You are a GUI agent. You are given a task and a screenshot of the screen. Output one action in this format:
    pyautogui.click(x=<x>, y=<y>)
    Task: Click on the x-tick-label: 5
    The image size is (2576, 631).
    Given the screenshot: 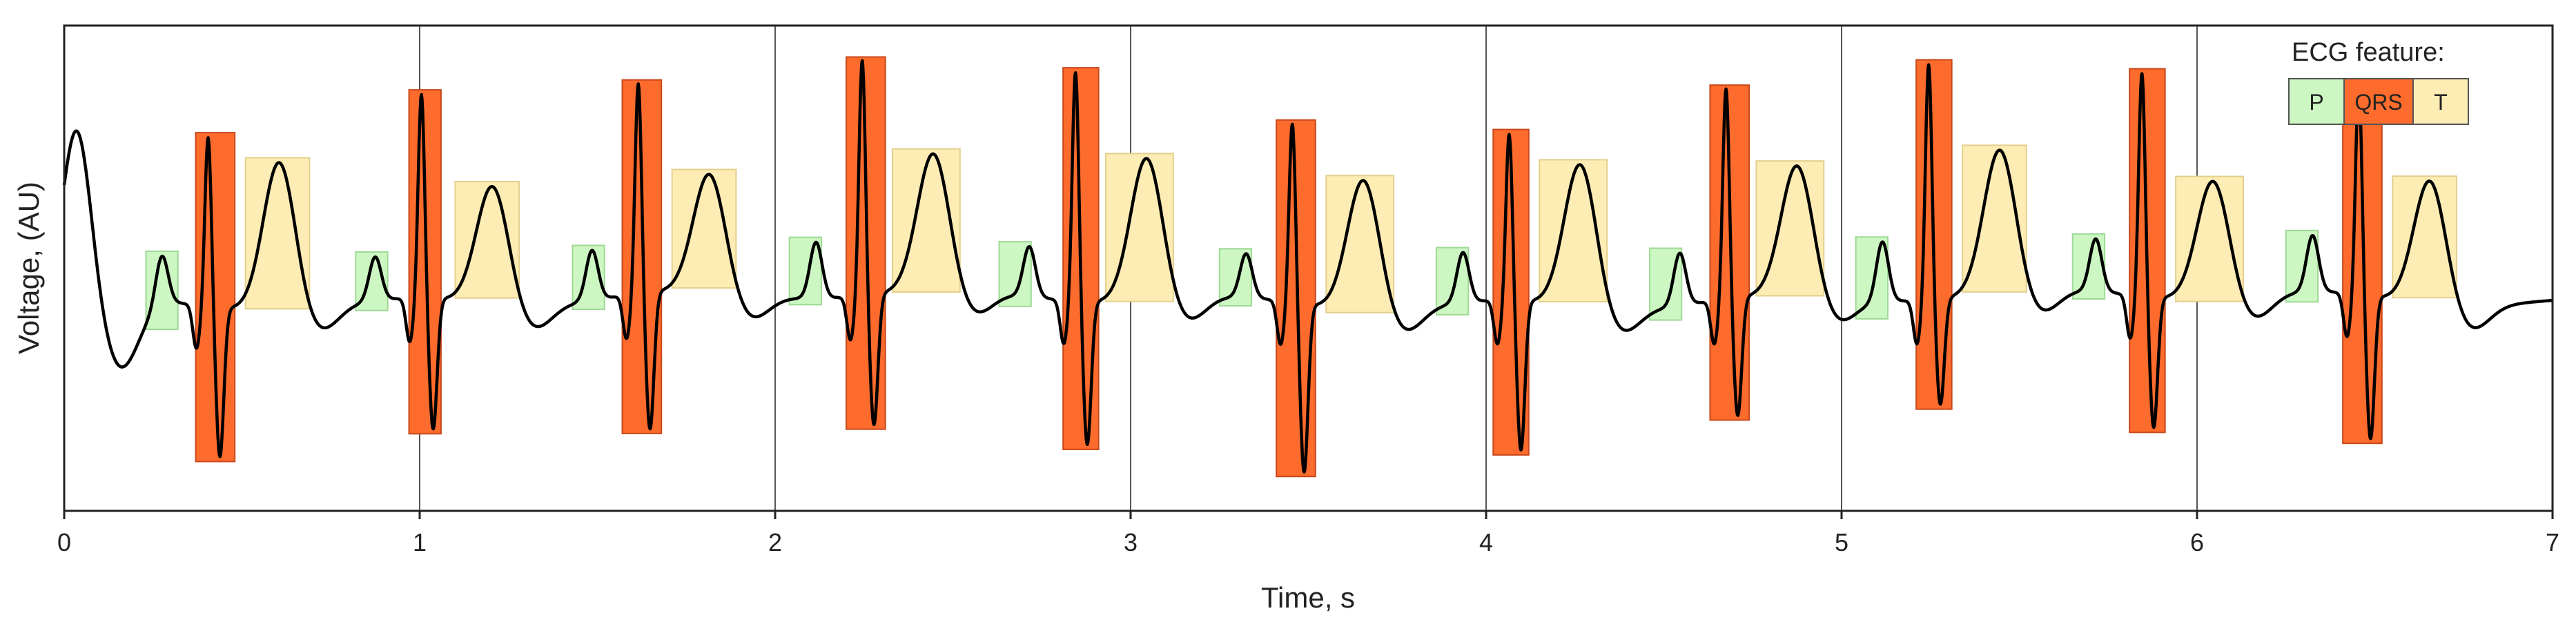 What is the action you would take?
    pyautogui.click(x=1841, y=542)
    